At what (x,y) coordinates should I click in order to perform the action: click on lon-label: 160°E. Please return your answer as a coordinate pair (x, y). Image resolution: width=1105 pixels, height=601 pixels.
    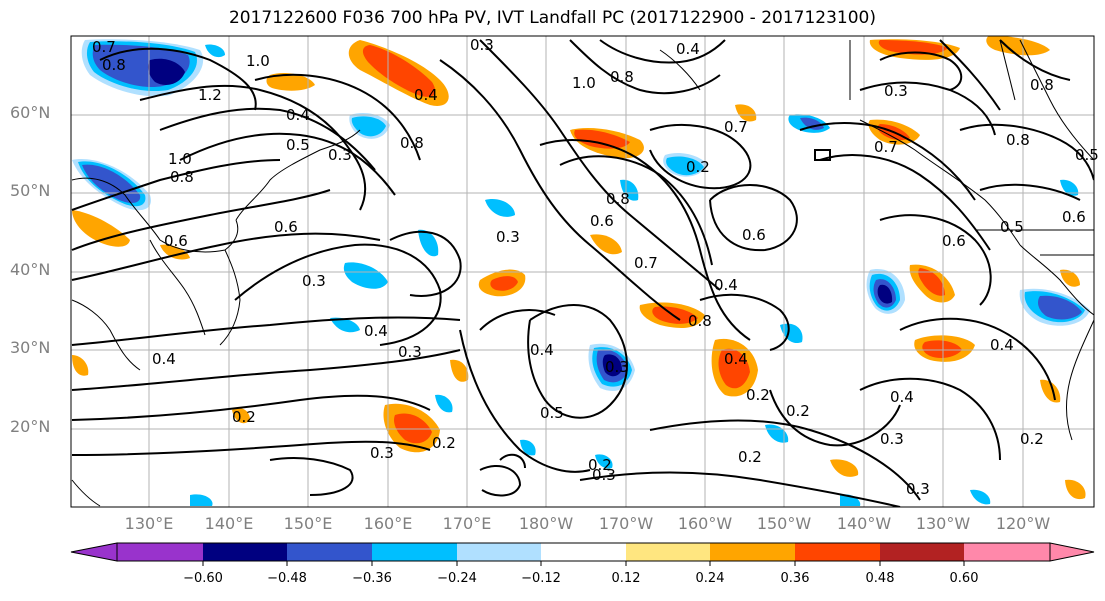
    Looking at the image, I should click on (388, 523).